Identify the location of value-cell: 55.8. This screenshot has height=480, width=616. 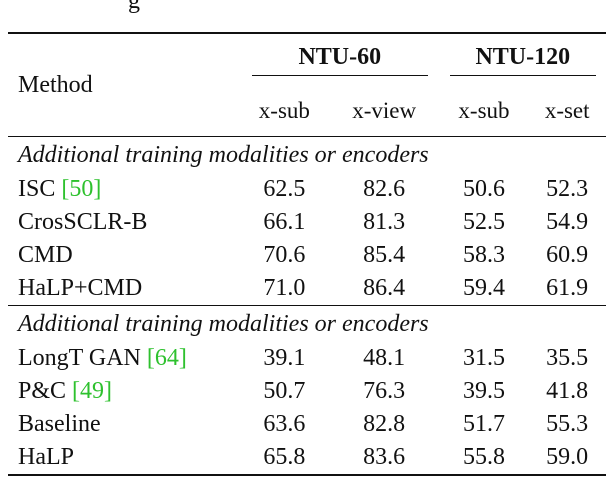
(484, 458).